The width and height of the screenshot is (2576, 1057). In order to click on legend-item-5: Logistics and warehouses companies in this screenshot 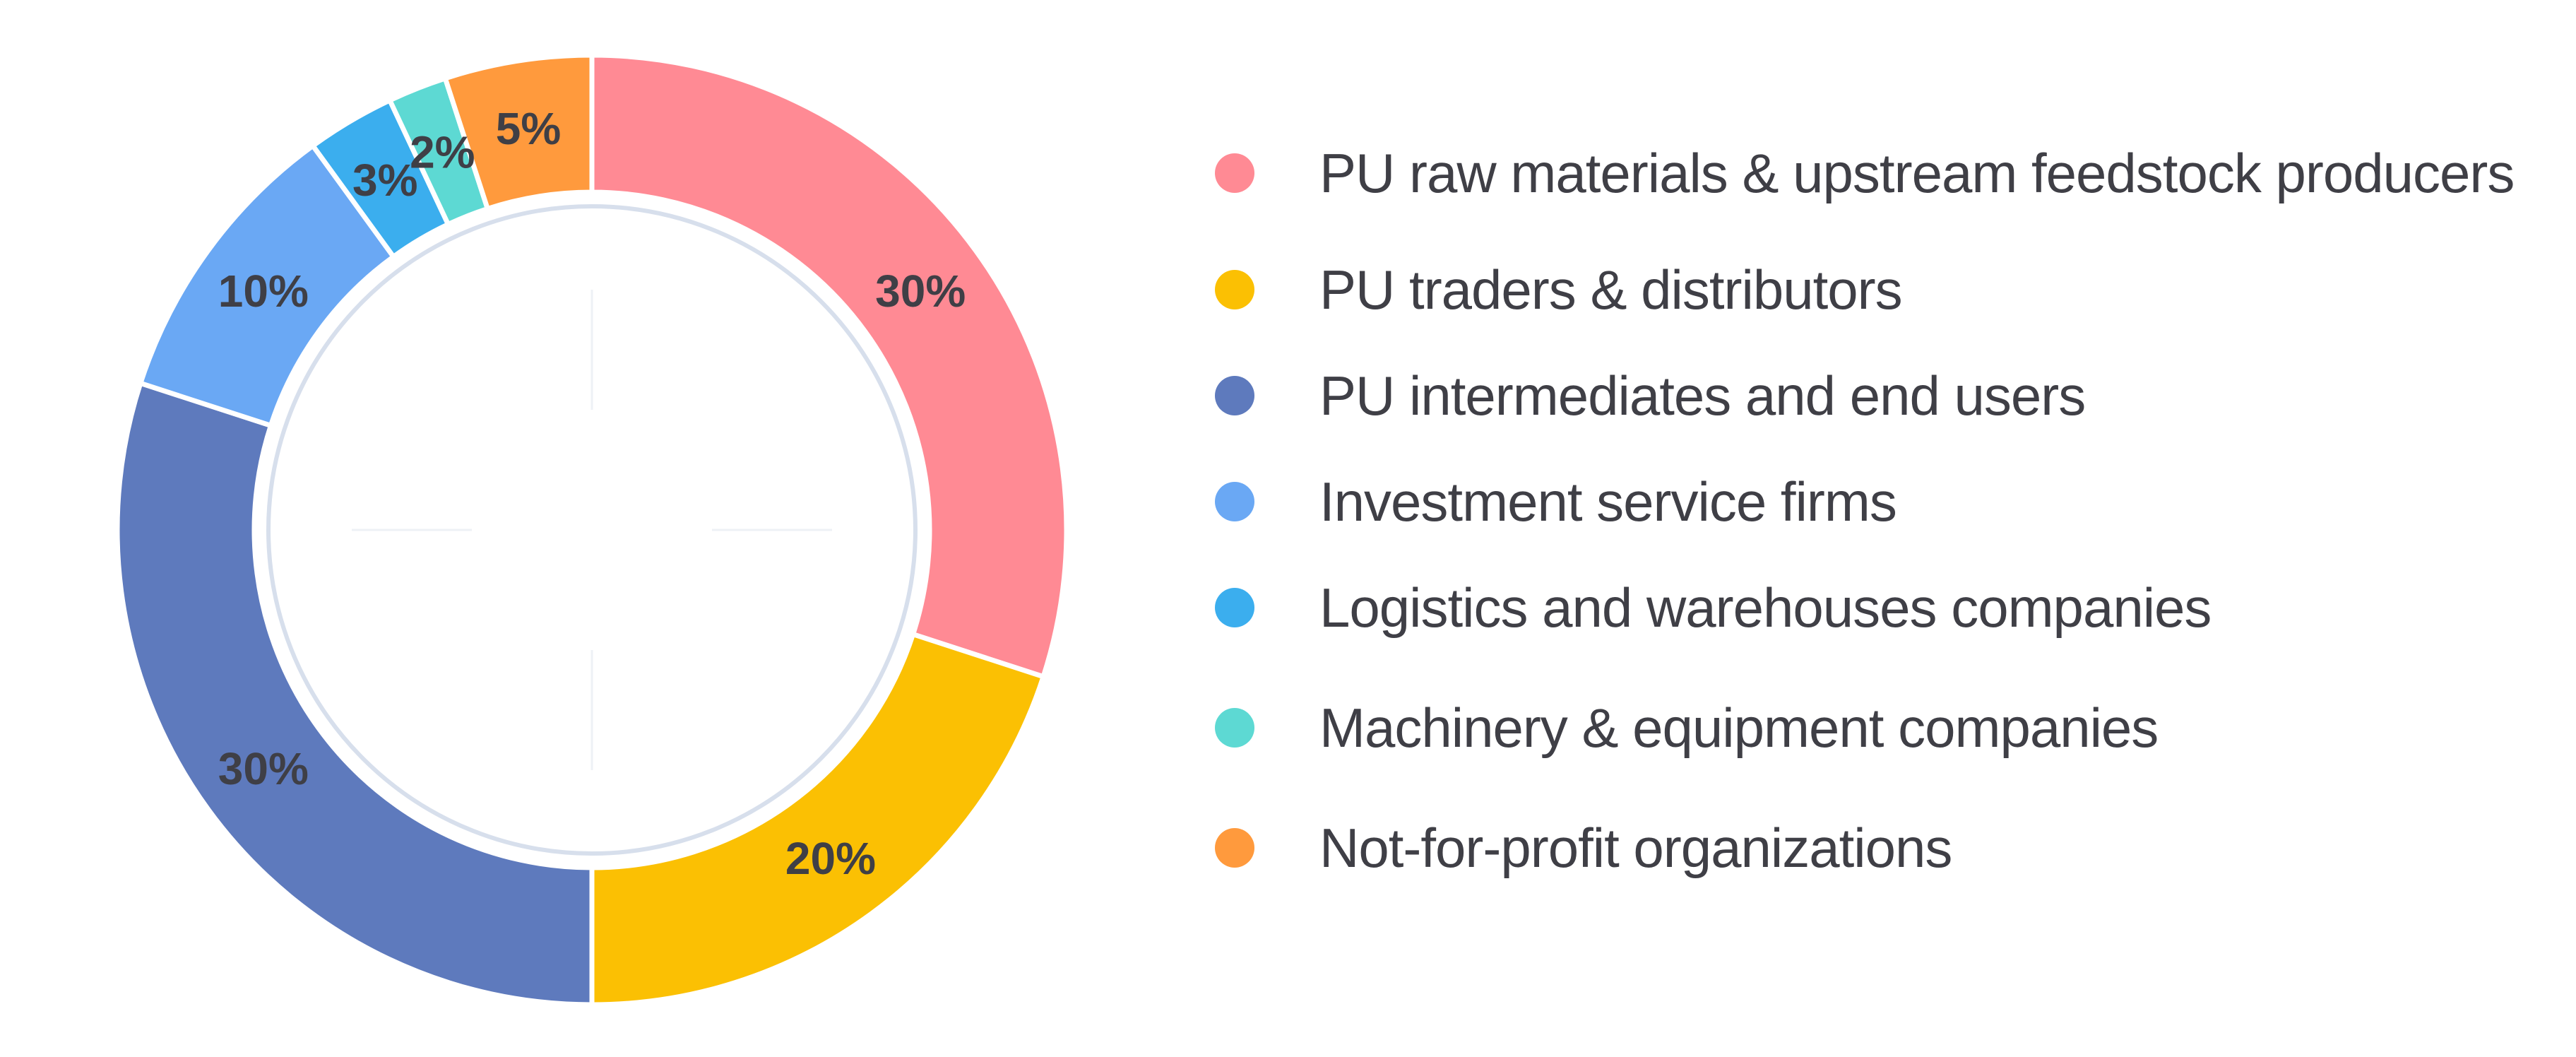, I will do `click(1713, 607)`.